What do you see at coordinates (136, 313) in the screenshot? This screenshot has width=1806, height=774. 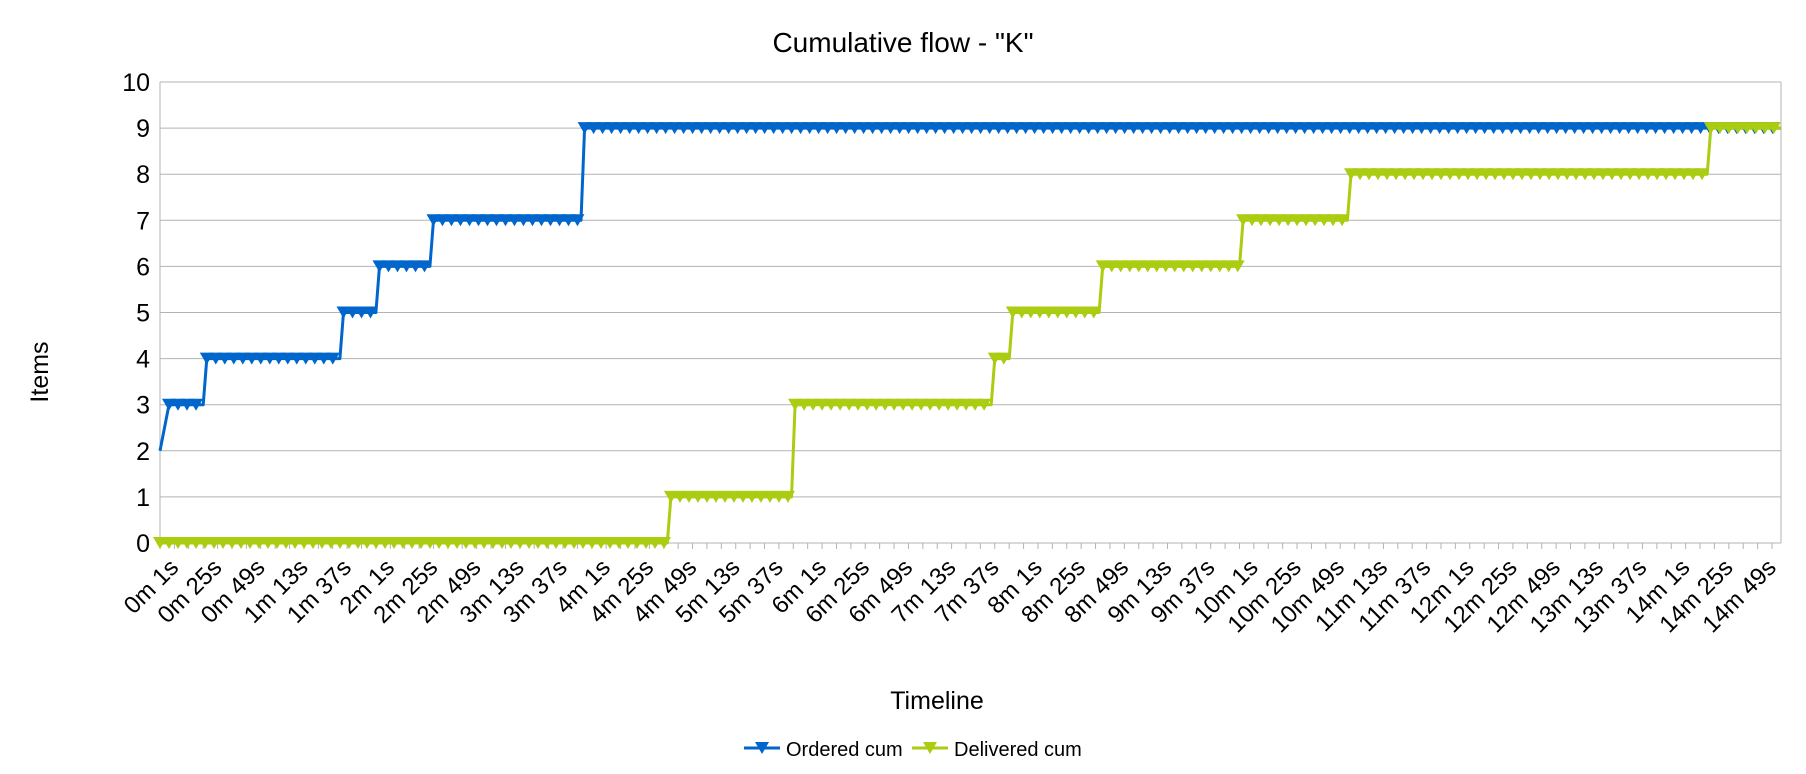 I see `y-tick-labels: 0 1 2 3 4 5 6 7 8 9 10` at bounding box center [136, 313].